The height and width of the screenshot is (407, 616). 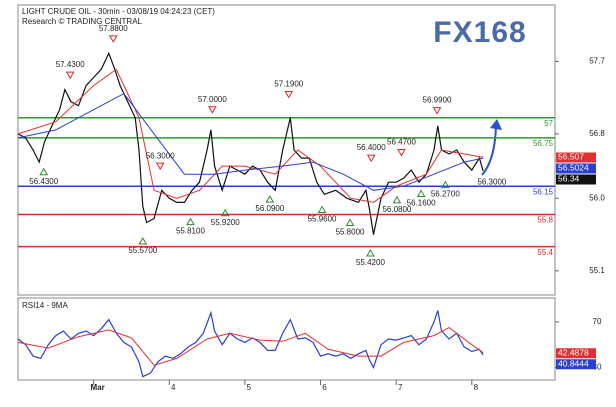 I want to click on x-tick-label: 5, so click(x=249, y=387).